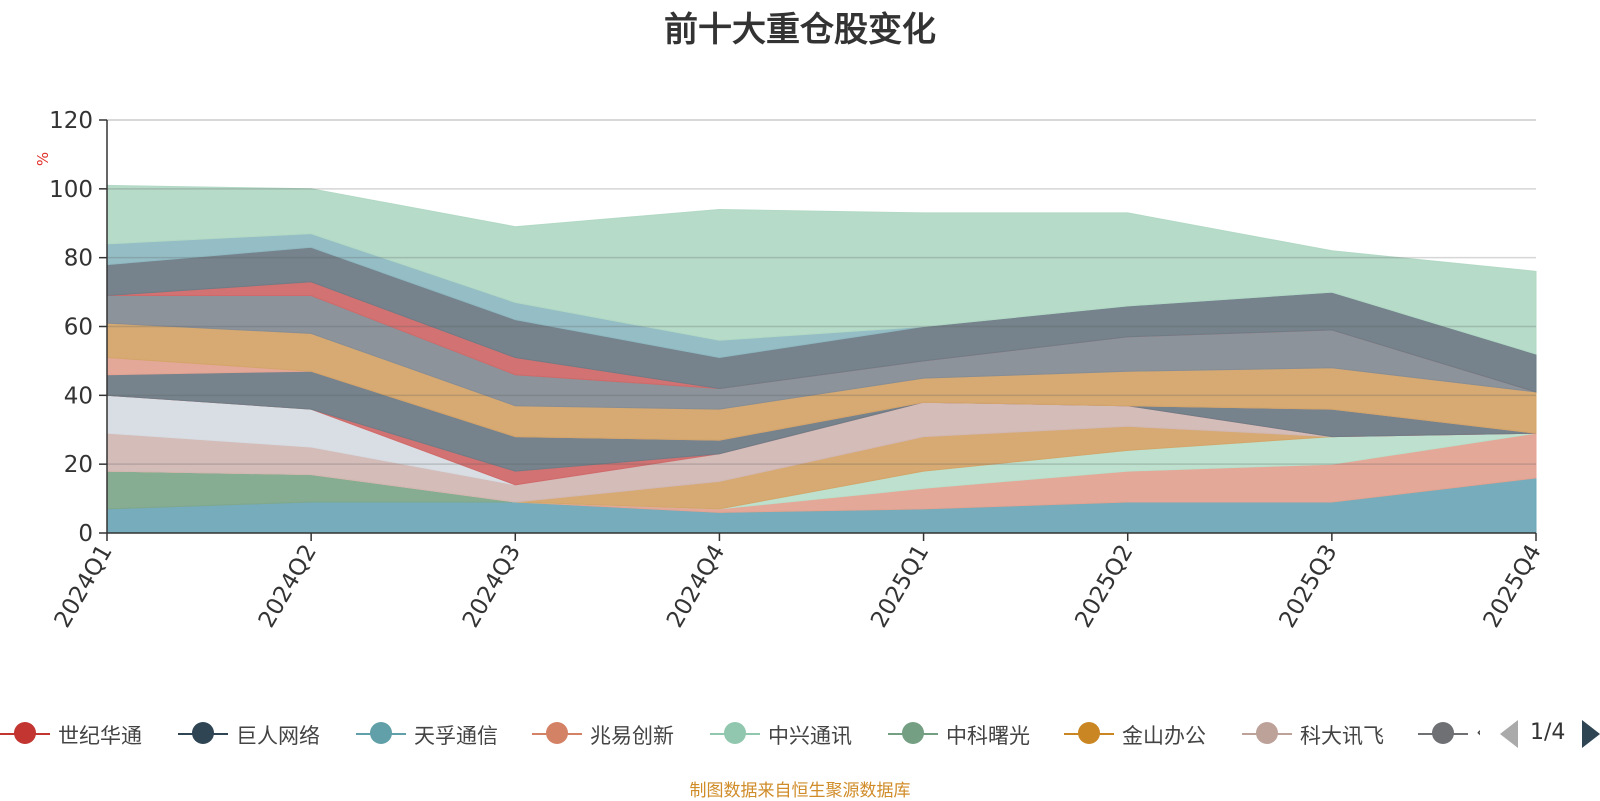  What do you see at coordinates (78, 396) in the screenshot?
I see `y-tick-label-40: 40` at bounding box center [78, 396].